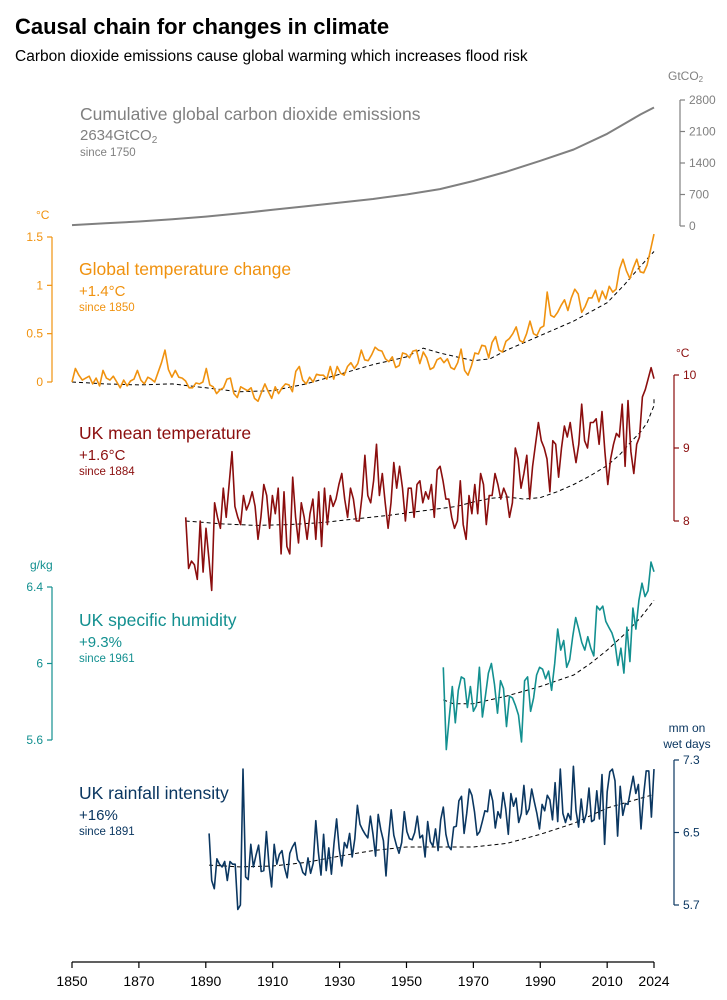 This screenshot has width=727, height=1000. What do you see at coordinates (686, 521) in the screenshot?
I see `uk_temp-y-tick-label: 8` at bounding box center [686, 521].